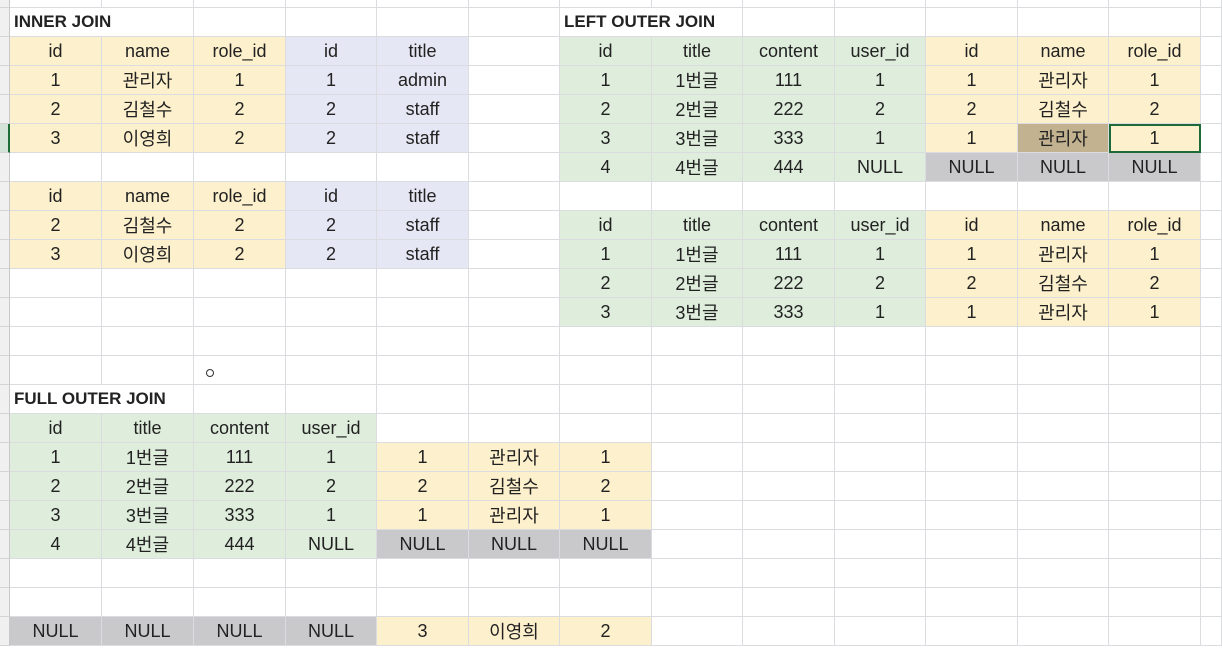 The width and height of the screenshot is (1222, 667). What do you see at coordinates (789, 109) in the screenshot?
I see `left-join-table-1-cell: 222` at bounding box center [789, 109].